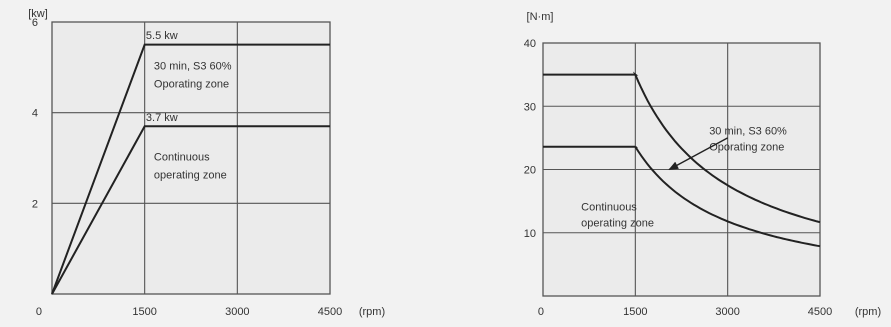 This screenshot has height=327, width=891. I want to click on torque-x-unit-label: (rpm), so click(868, 312).